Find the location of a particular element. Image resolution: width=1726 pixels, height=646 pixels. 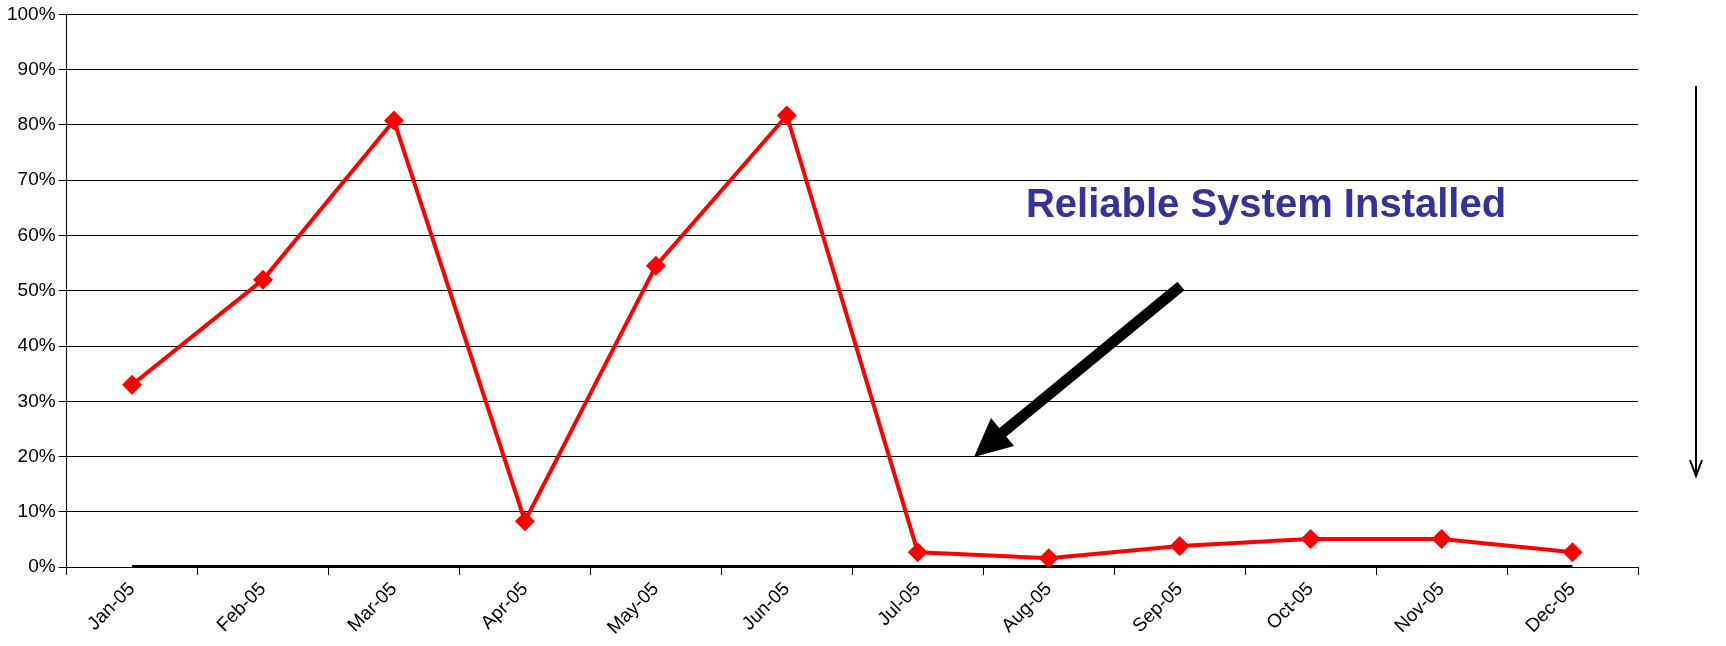

y-tick-label: 100% is located at coordinates (31, 13).